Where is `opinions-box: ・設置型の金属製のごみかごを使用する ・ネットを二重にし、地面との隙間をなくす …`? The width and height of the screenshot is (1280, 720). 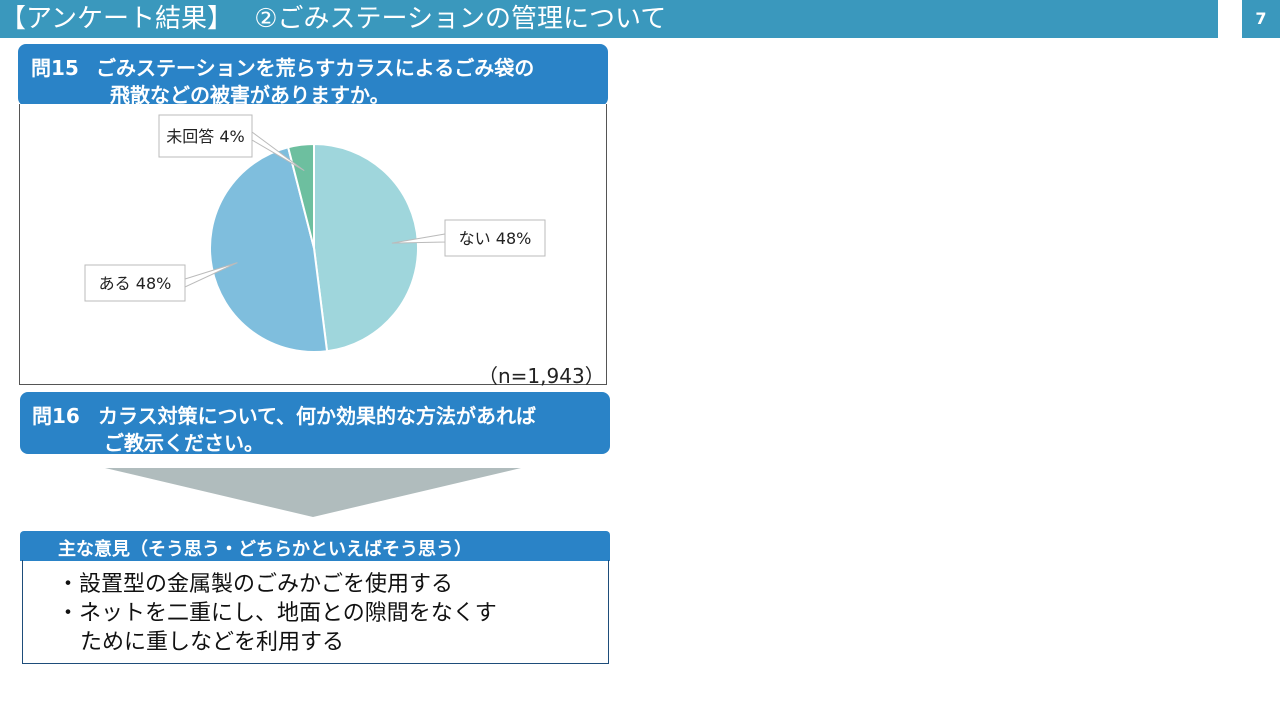
opinions-box: ・設置型の金属製のごみかごを使用する ・ネットを二重にし、地面との隙間をなくす … is located at coordinates (315, 612).